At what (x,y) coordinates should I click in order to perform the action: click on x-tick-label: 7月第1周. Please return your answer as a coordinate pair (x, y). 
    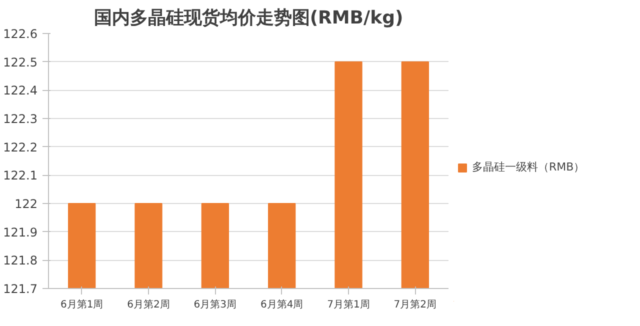
    Looking at the image, I should click on (348, 304).